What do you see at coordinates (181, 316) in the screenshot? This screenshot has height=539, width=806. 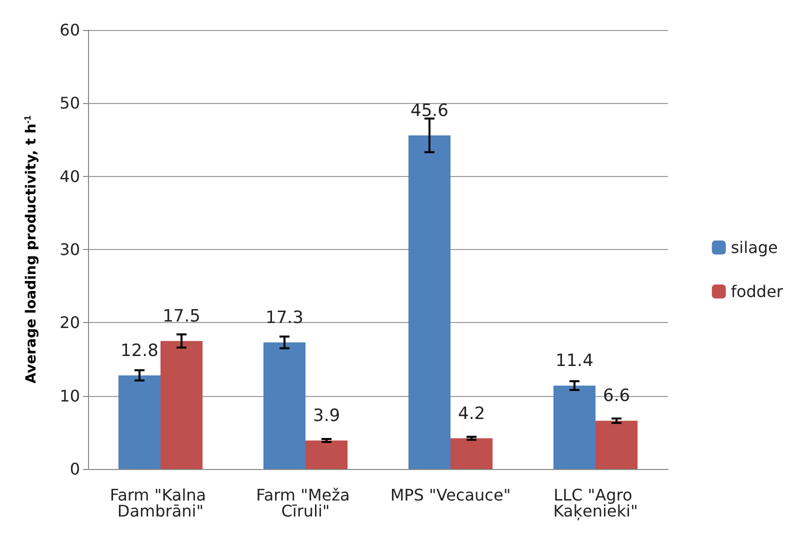 I see `data-label: 17.5` at bounding box center [181, 316].